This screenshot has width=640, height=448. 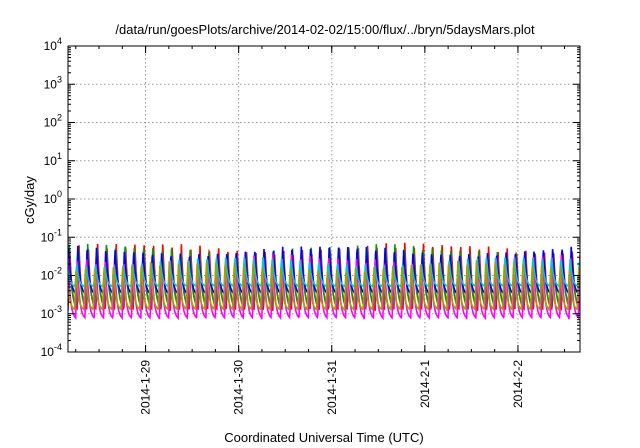 What do you see at coordinates (323, 437) in the screenshot?
I see `x-axis-label: Coordinated Universal Time (UTC)` at bounding box center [323, 437].